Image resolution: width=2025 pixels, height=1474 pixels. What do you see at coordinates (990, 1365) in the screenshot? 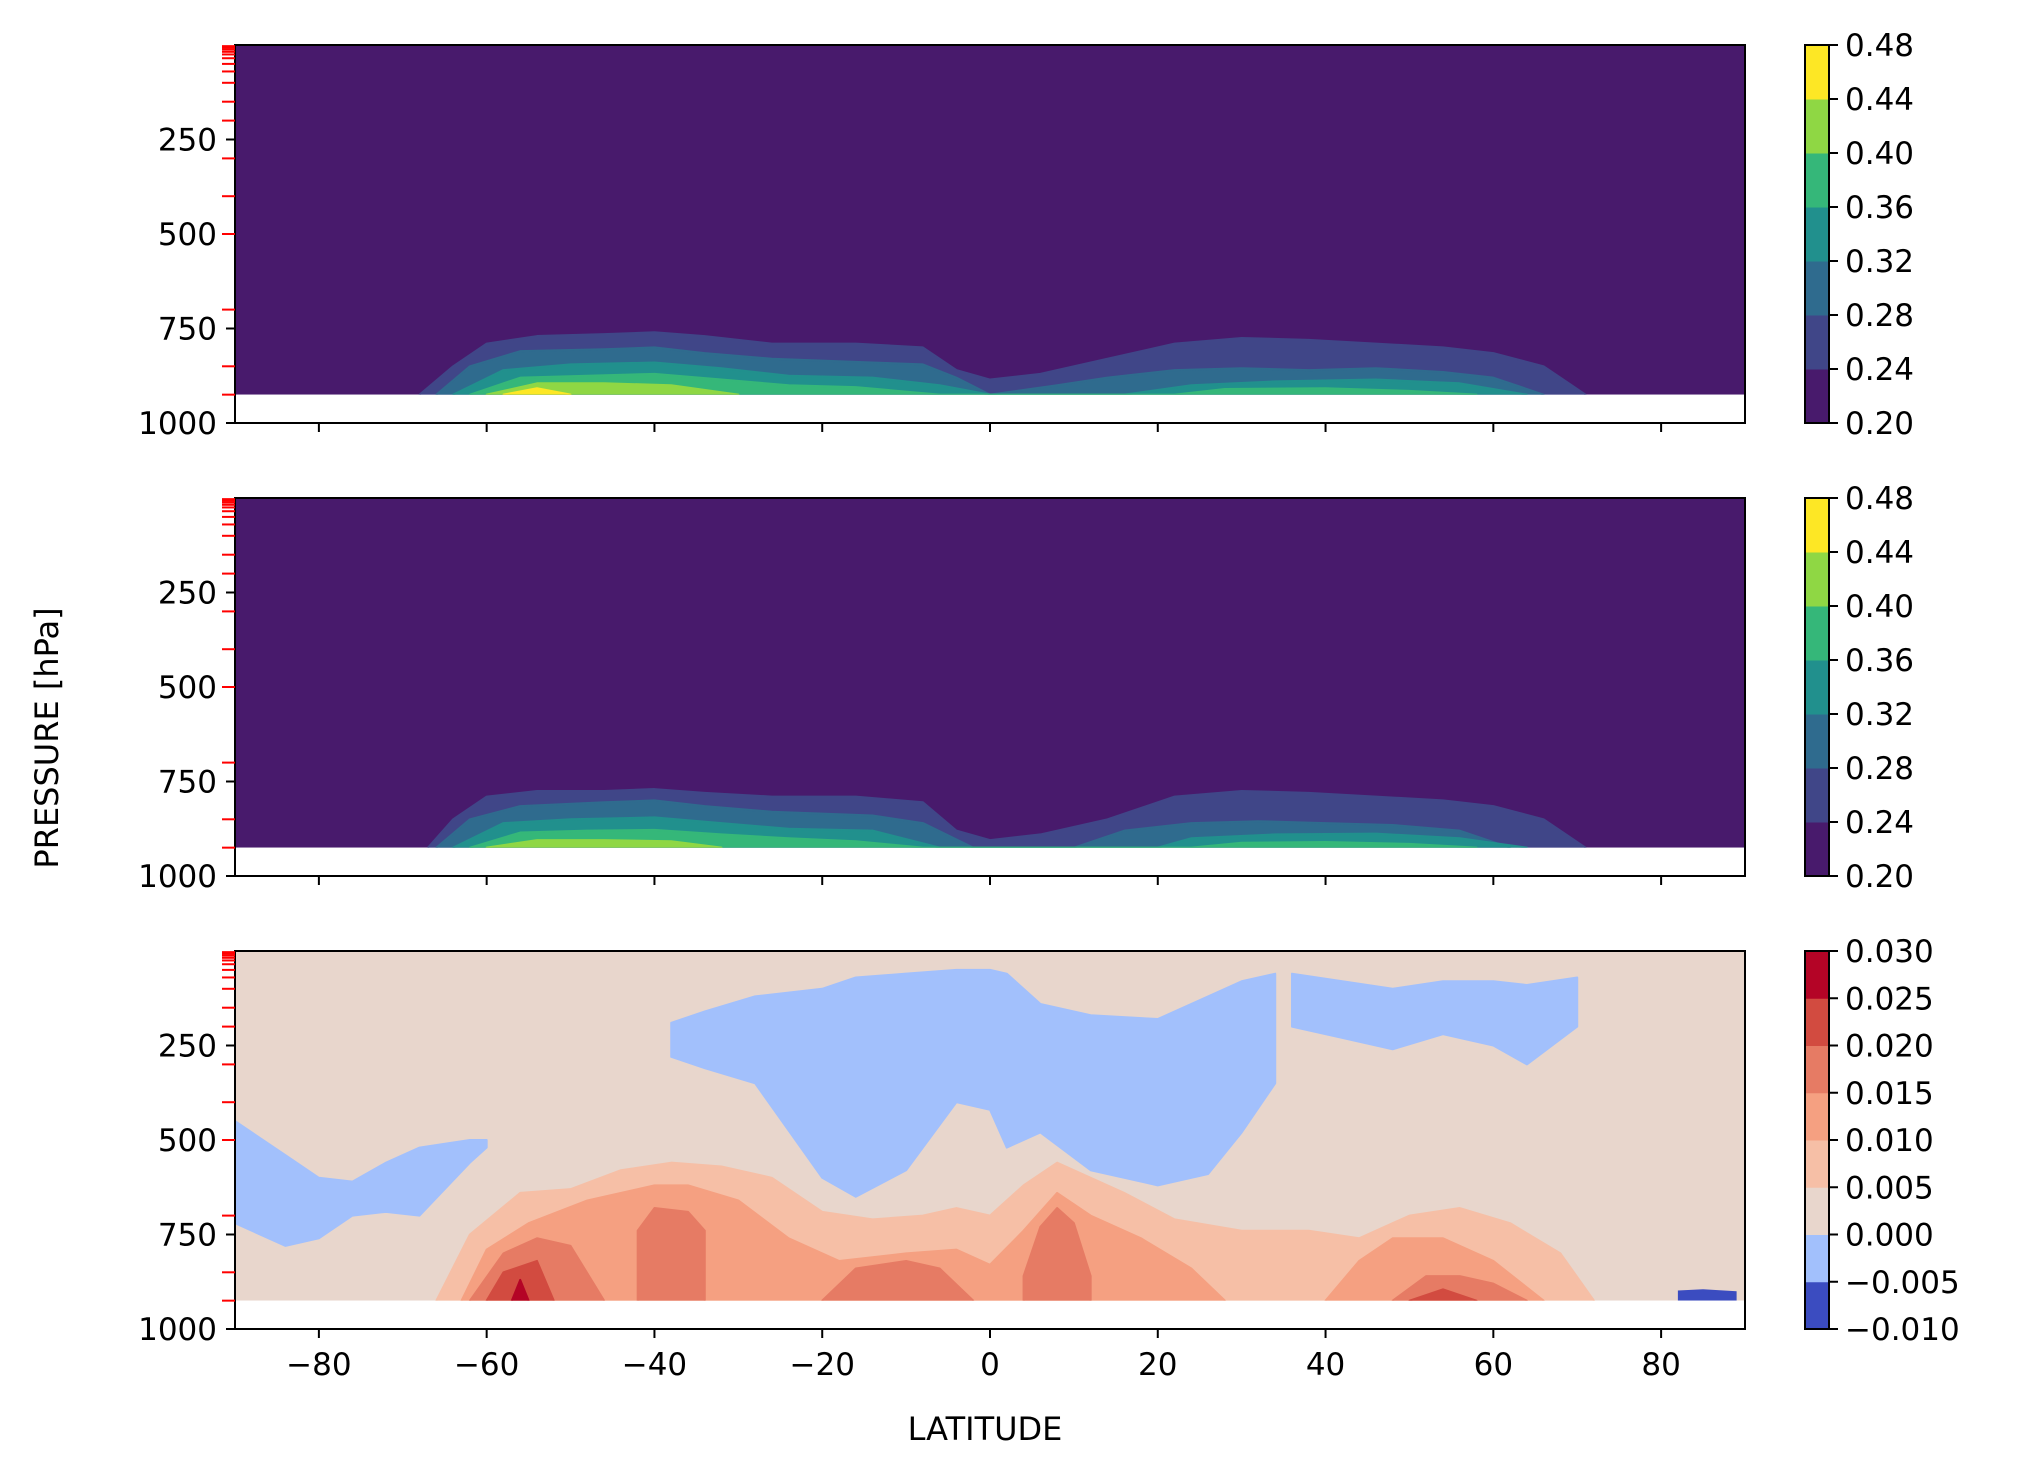
I see `x-tick-label: 0` at bounding box center [990, 1365].